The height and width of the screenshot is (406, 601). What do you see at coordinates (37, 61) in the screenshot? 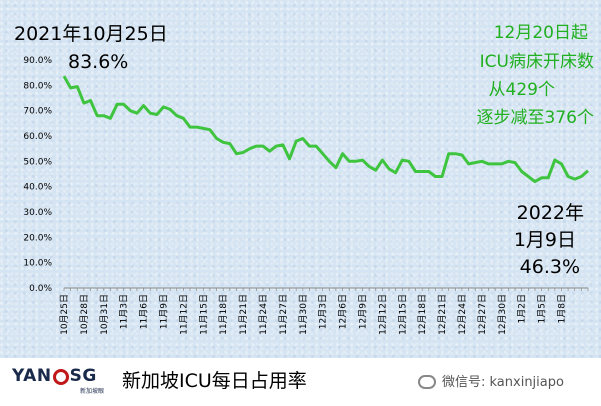
I see `y-tick-label: 90.0%` at bounding box center [37, 61].